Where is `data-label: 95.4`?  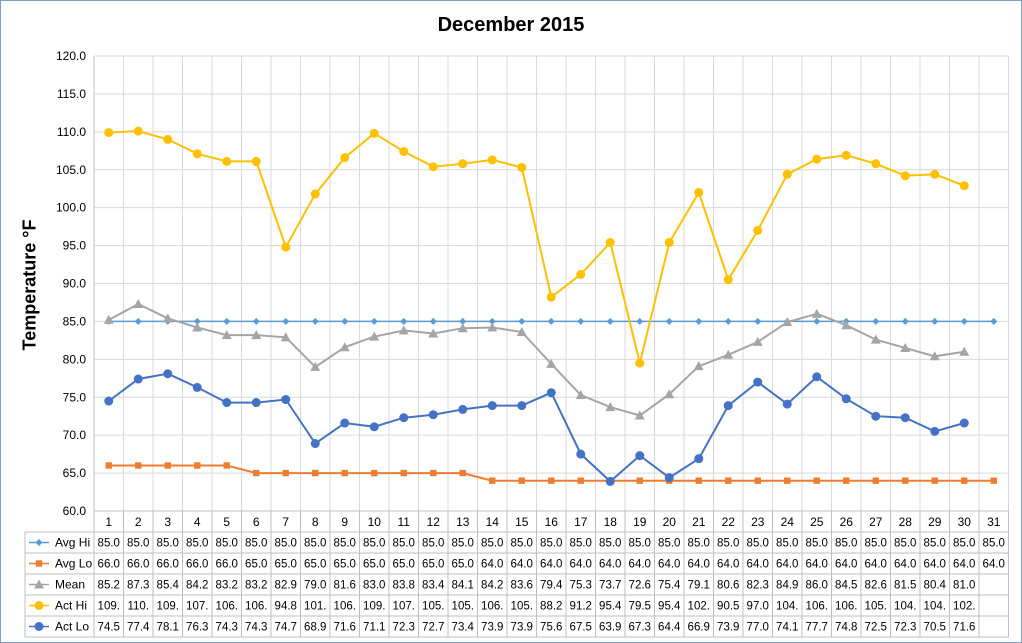
data-label: 95.4 is located at coordinates (669, 607).